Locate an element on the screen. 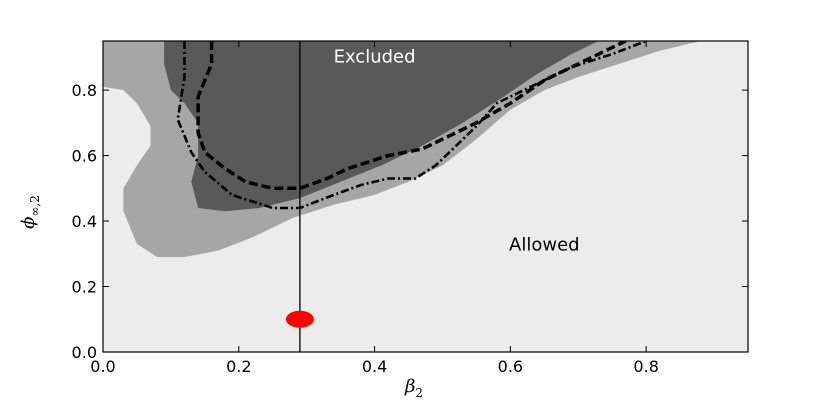 The height and width of the screenshot is (408, 830). y-tick-label: 0.0 is located at coordinates (84, 352).